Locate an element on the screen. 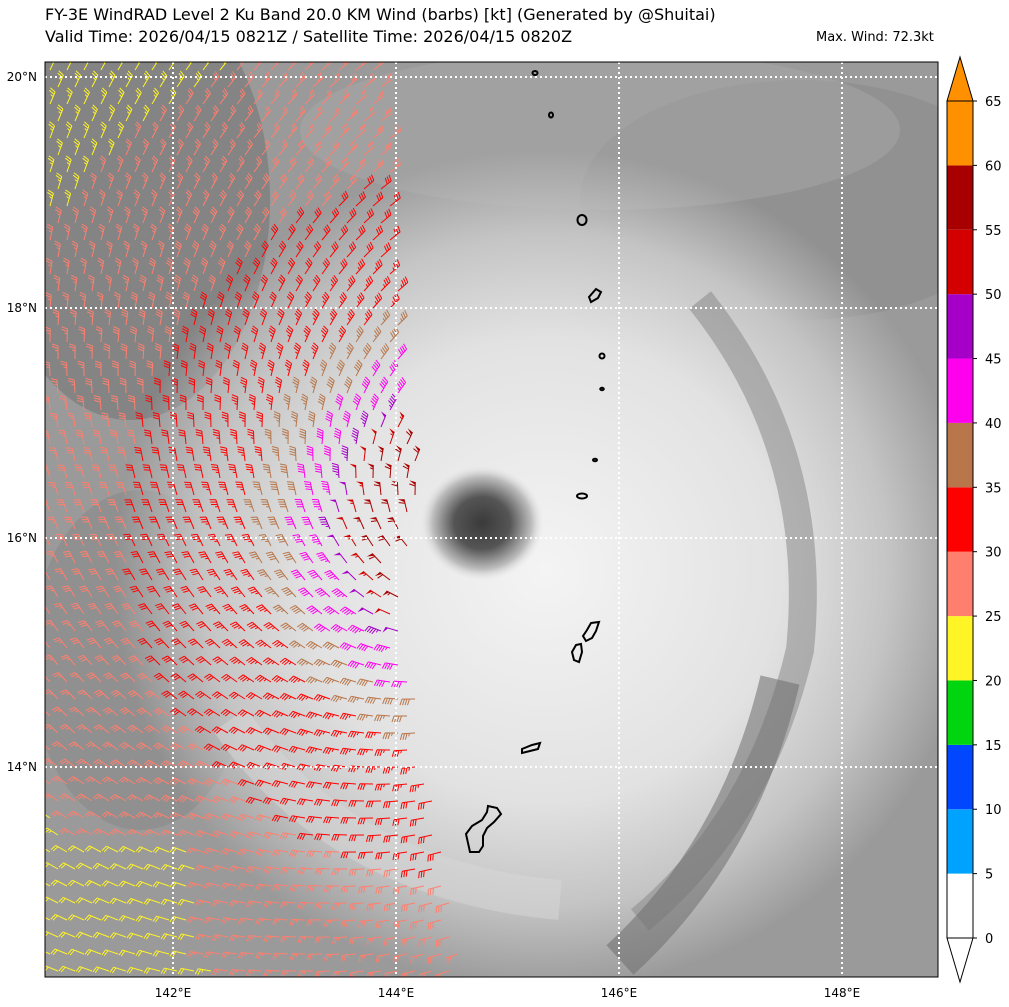  max-wind-label: Max. Wind: 72.3kt is located at coordinates (875, 37).